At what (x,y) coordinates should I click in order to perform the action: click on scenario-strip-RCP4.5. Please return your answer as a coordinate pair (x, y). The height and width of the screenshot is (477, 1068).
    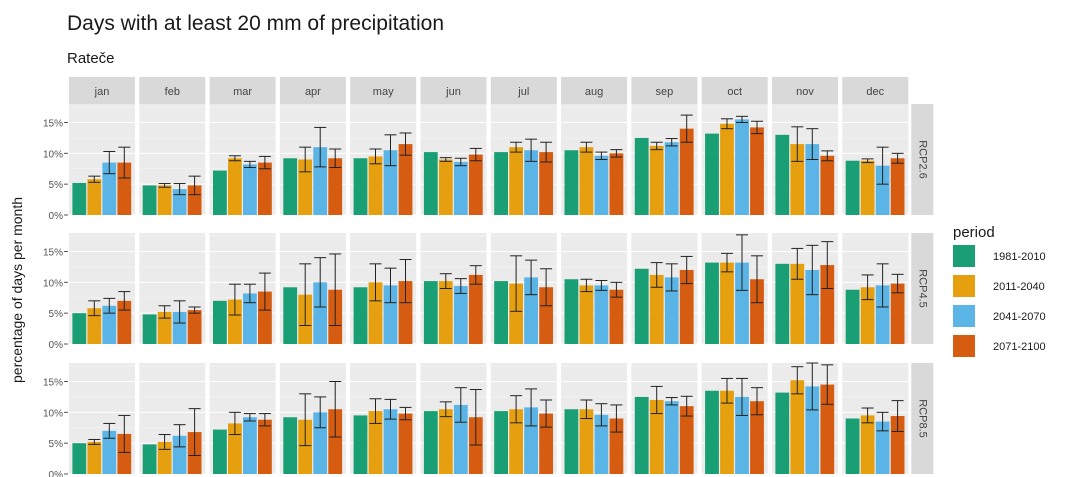
    Looking at the image, I should click on (922, 288).